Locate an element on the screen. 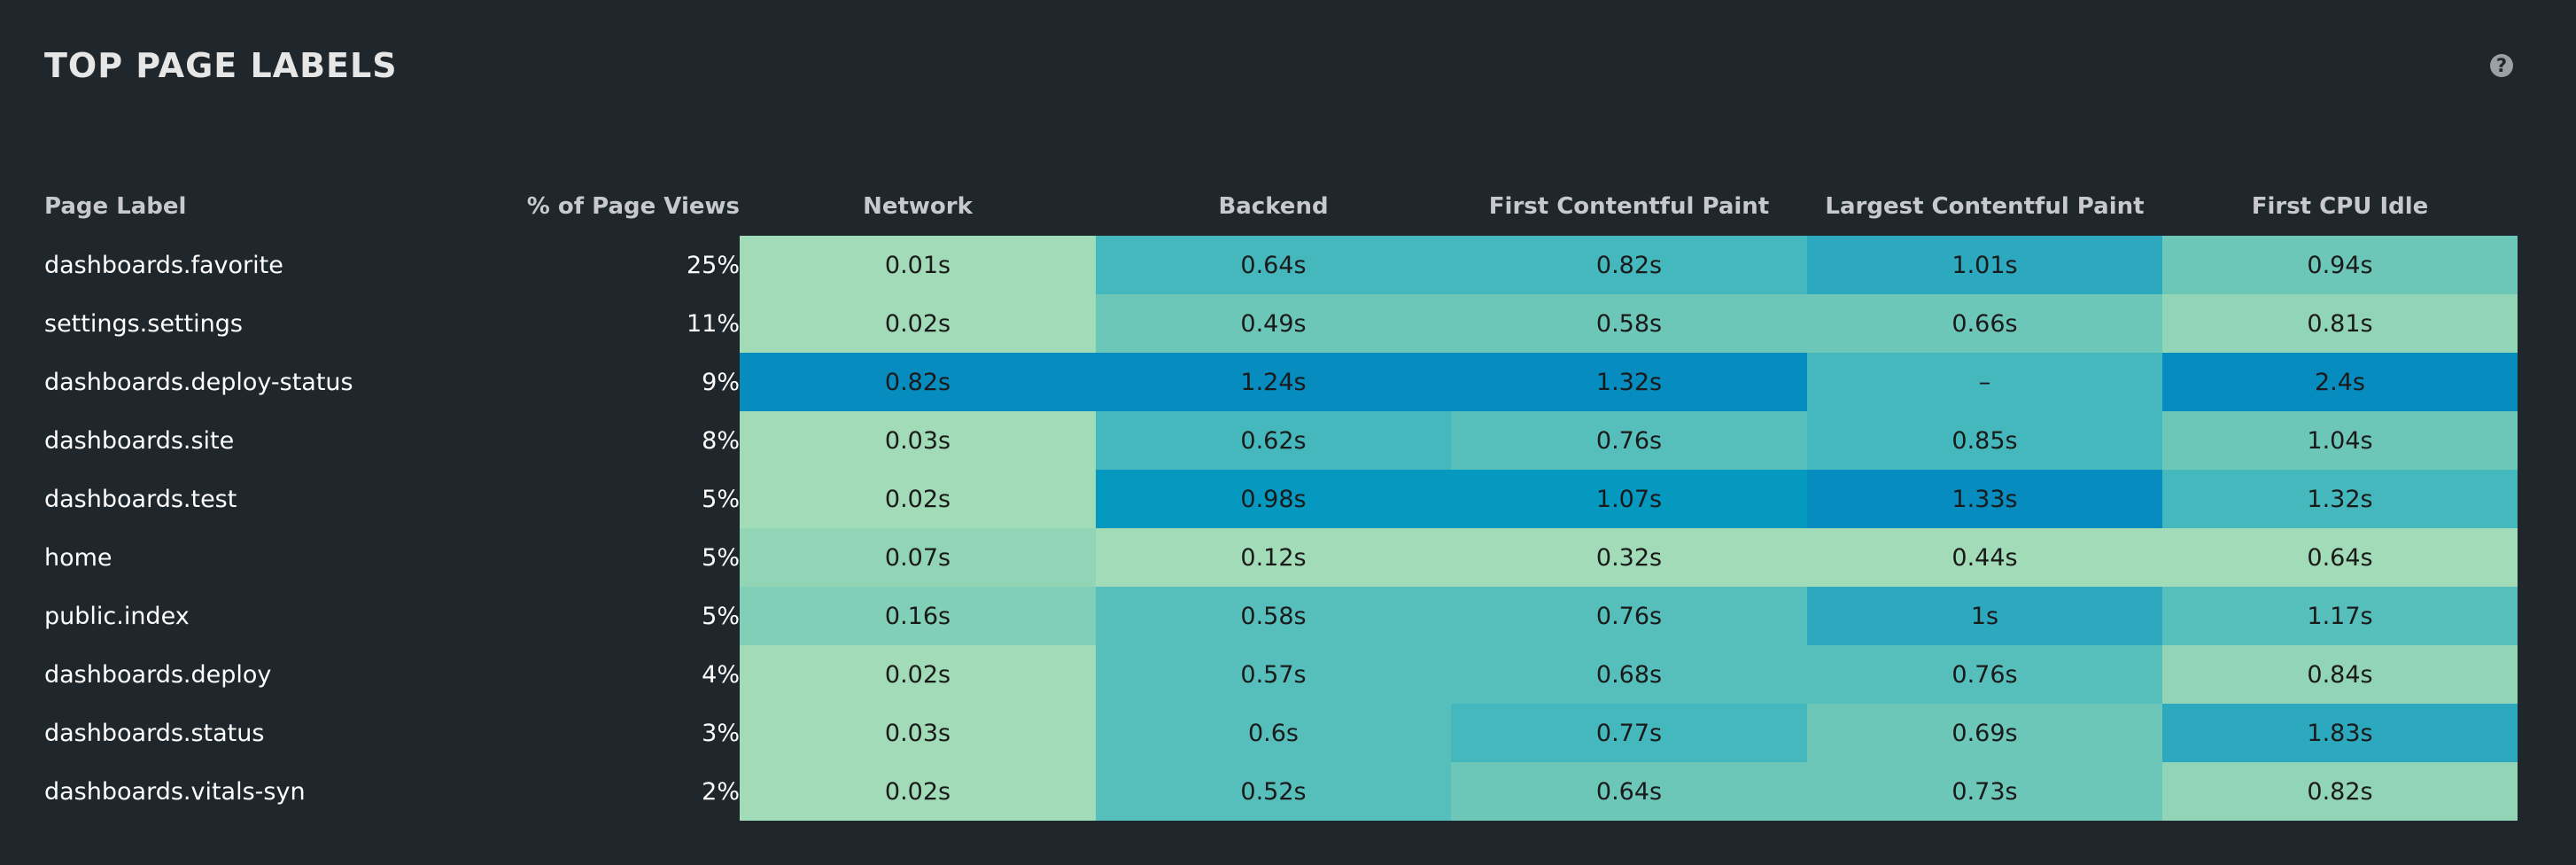 Image resolution: width=2576 pixels, height=865 pixels. table-row: public.index 5% 0.16s 0.58s 0.76s 1s 1.17s is located at coordinates (1281, 616).